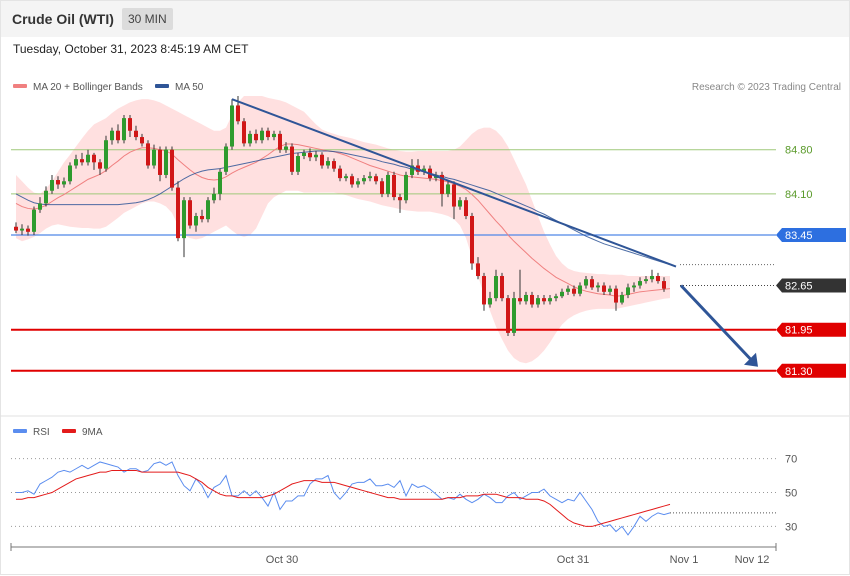  I want to click on rsi-legend-label: RSI, so click(41, 432).